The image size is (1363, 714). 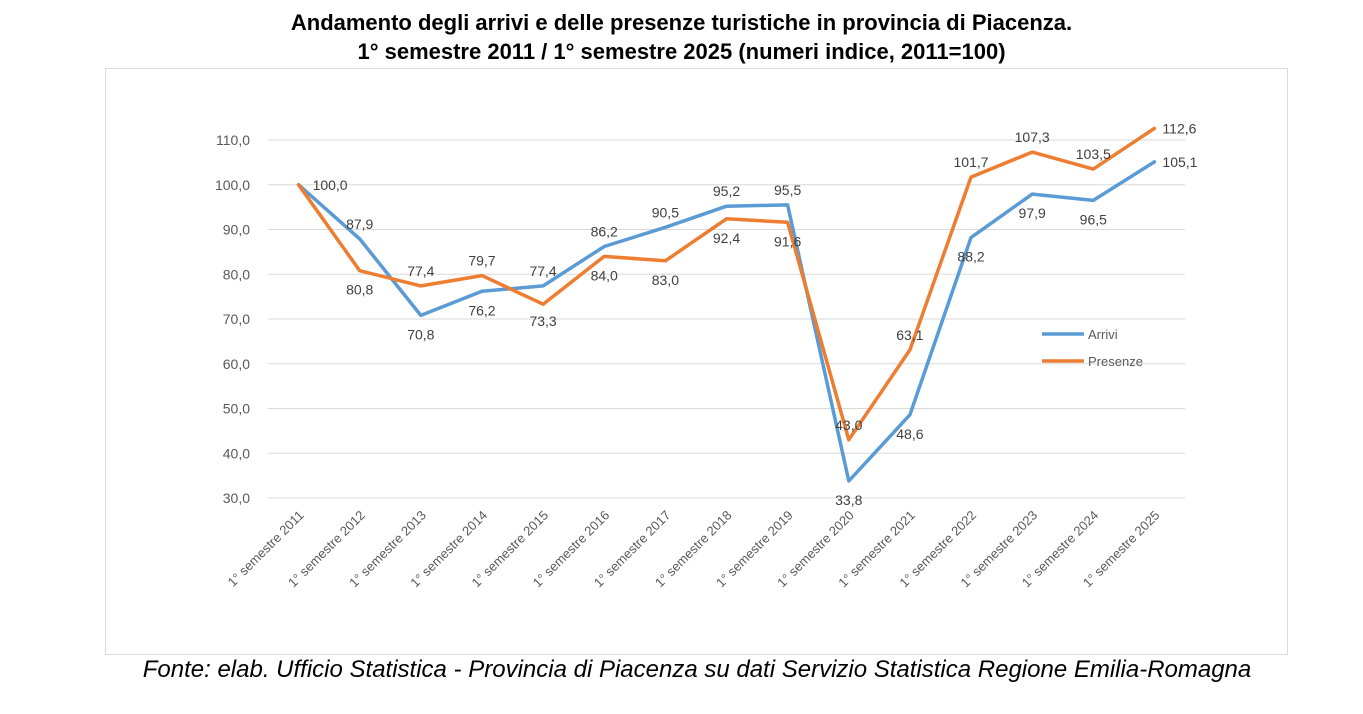 I want to click on data-label-presenze: 91,6, so click(x=787, y=241).